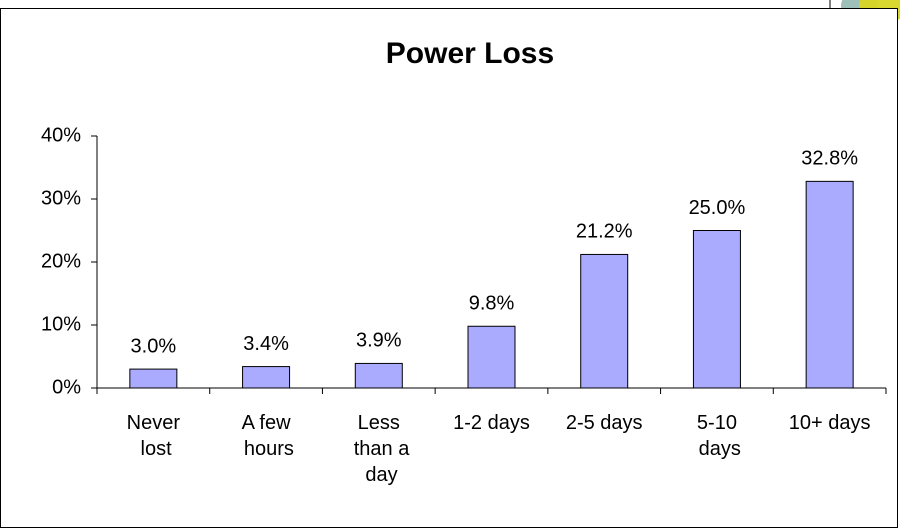 The height and width of the screenshot is (528, 900). Describe the element at coordinates (154, 436) in the screenshot. I see `x-tick-label: Never lost` at that location.